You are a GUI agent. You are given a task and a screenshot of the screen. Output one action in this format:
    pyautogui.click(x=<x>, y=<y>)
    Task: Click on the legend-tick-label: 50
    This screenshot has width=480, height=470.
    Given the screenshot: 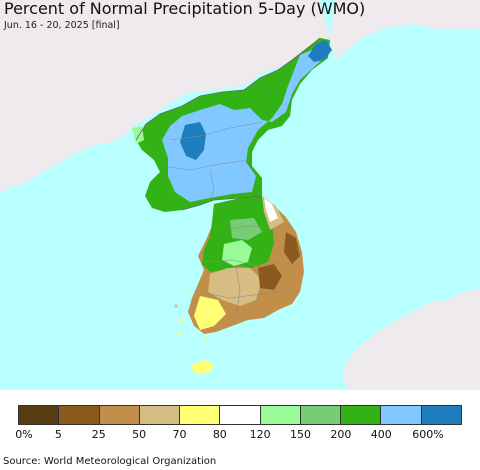 What is the action you would take?
    pyautogui.click(x=139, y=434)
    